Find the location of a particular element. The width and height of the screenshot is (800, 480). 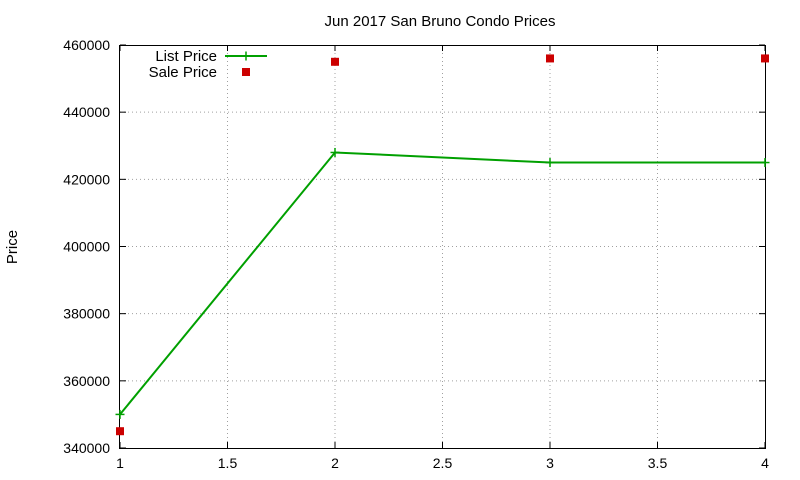

legend-swatch-sale-price is located at coordinates (246, 72).